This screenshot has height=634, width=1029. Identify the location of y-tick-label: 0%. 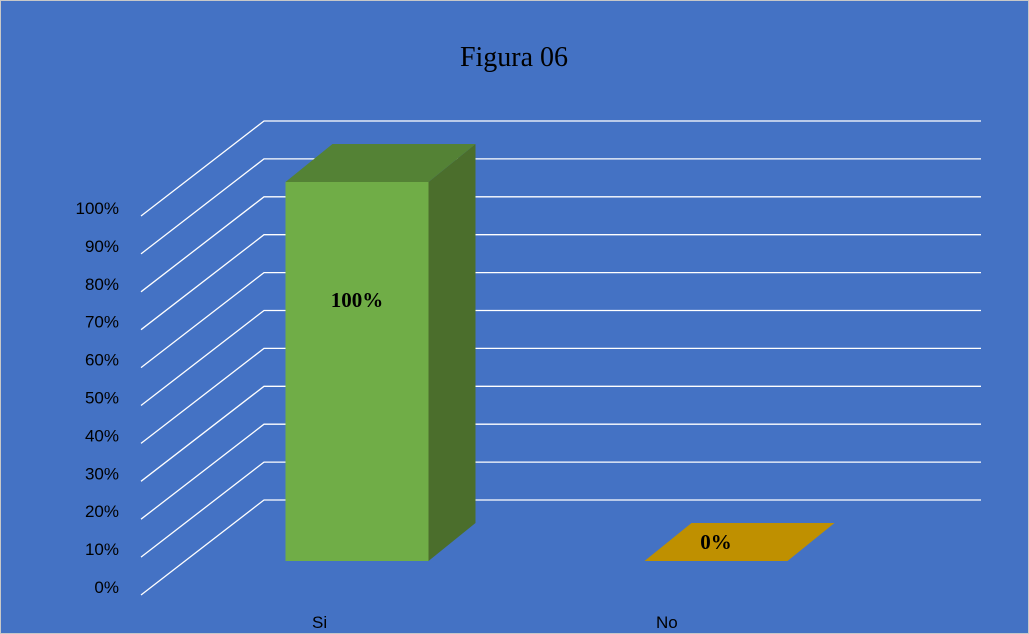
(106, 587).